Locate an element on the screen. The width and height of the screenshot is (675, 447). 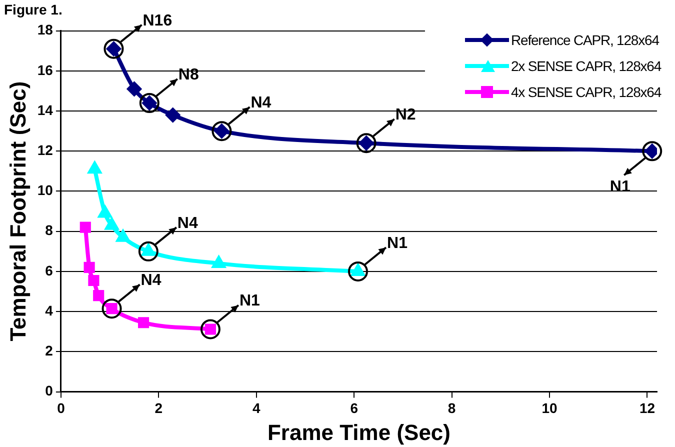
y-tick-label: 16 is located at coordinates (45, 70).